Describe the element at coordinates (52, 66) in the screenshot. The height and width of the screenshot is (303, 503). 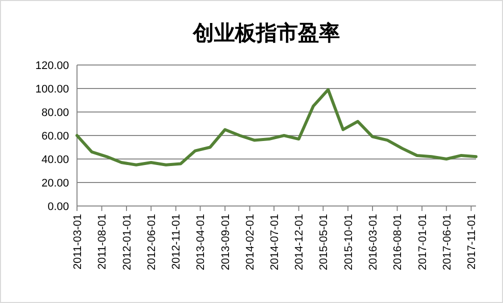
I see `y-tick-label: 120.00` at that location.